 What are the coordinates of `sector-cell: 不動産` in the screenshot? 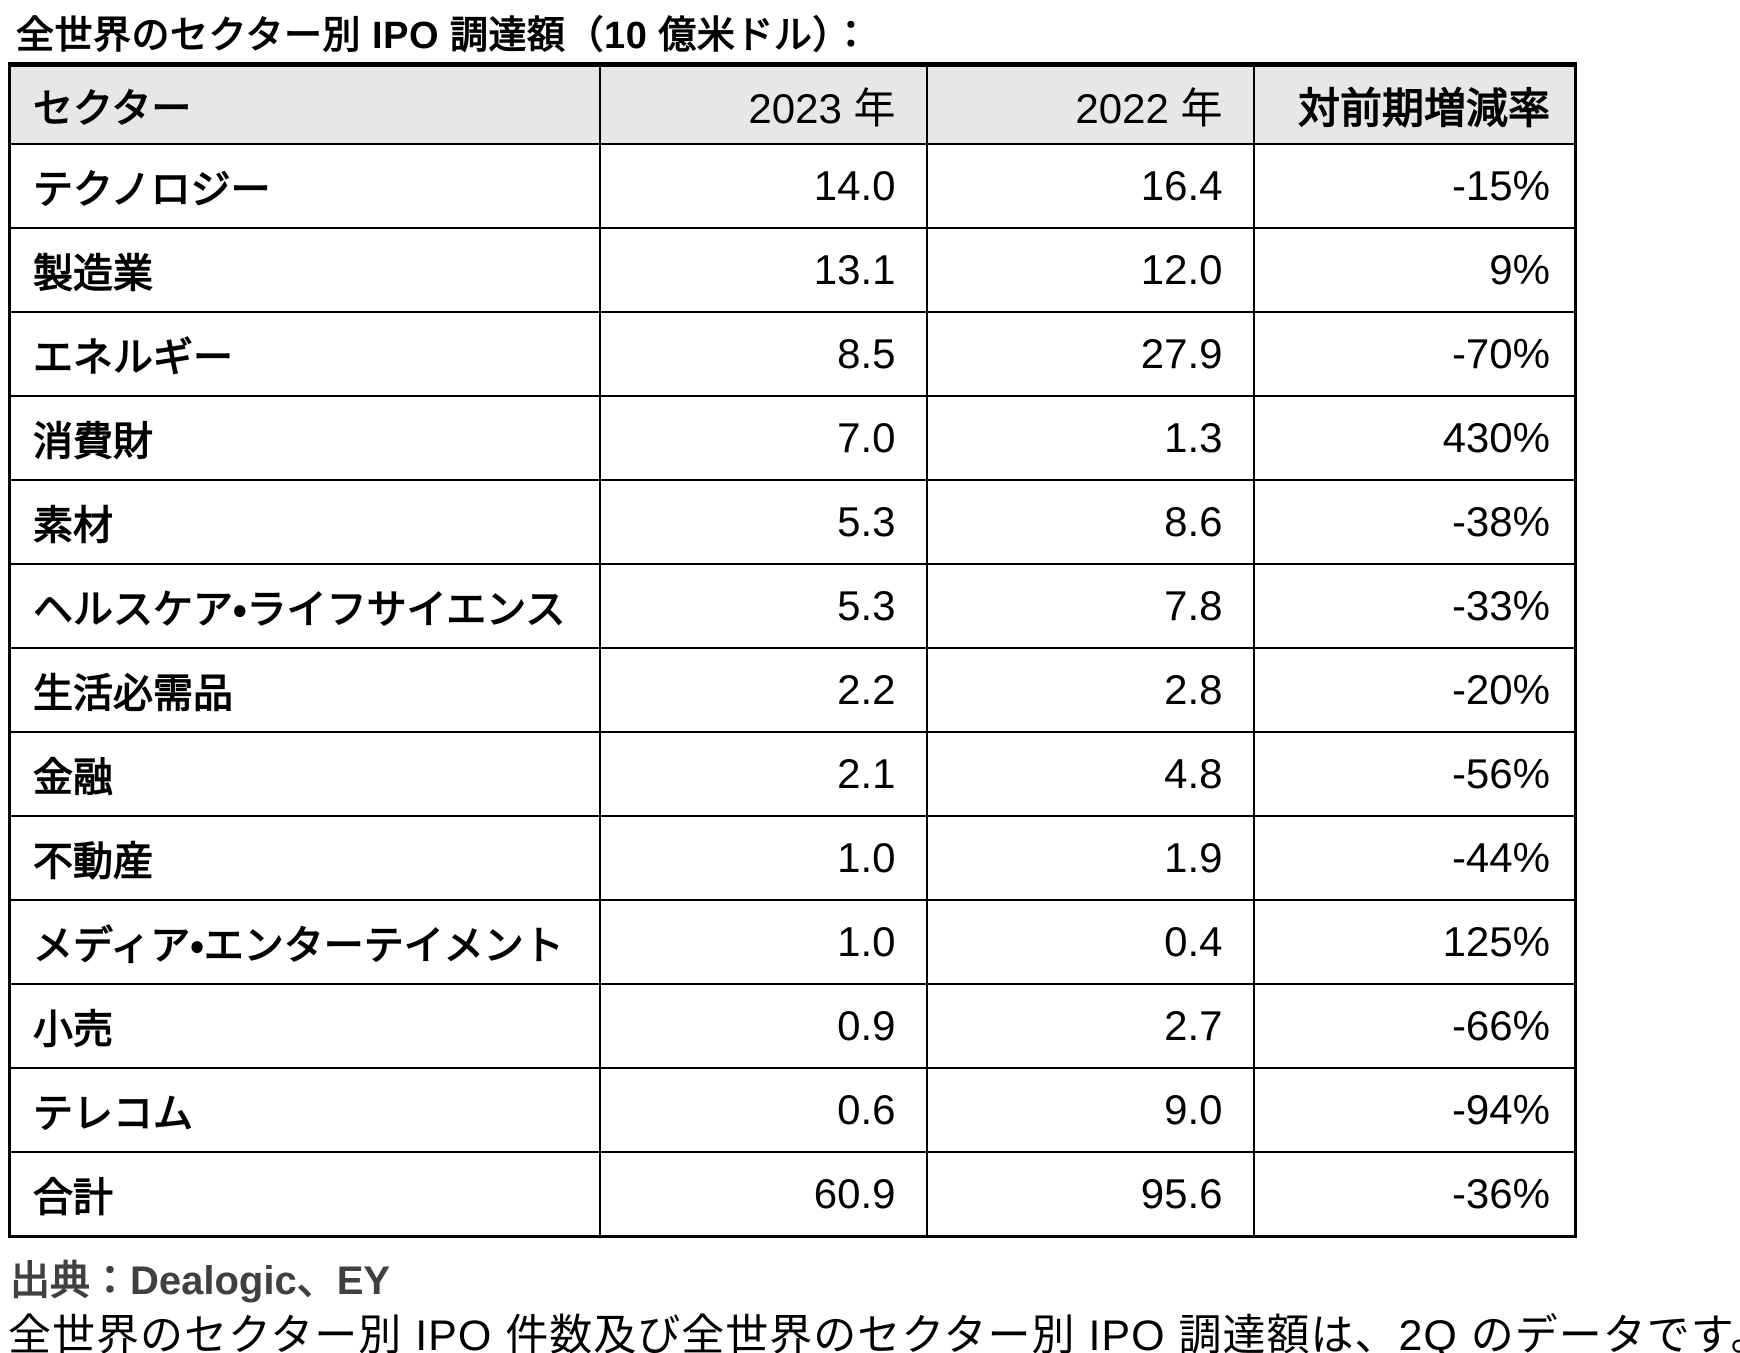 It's located at (304, 858).